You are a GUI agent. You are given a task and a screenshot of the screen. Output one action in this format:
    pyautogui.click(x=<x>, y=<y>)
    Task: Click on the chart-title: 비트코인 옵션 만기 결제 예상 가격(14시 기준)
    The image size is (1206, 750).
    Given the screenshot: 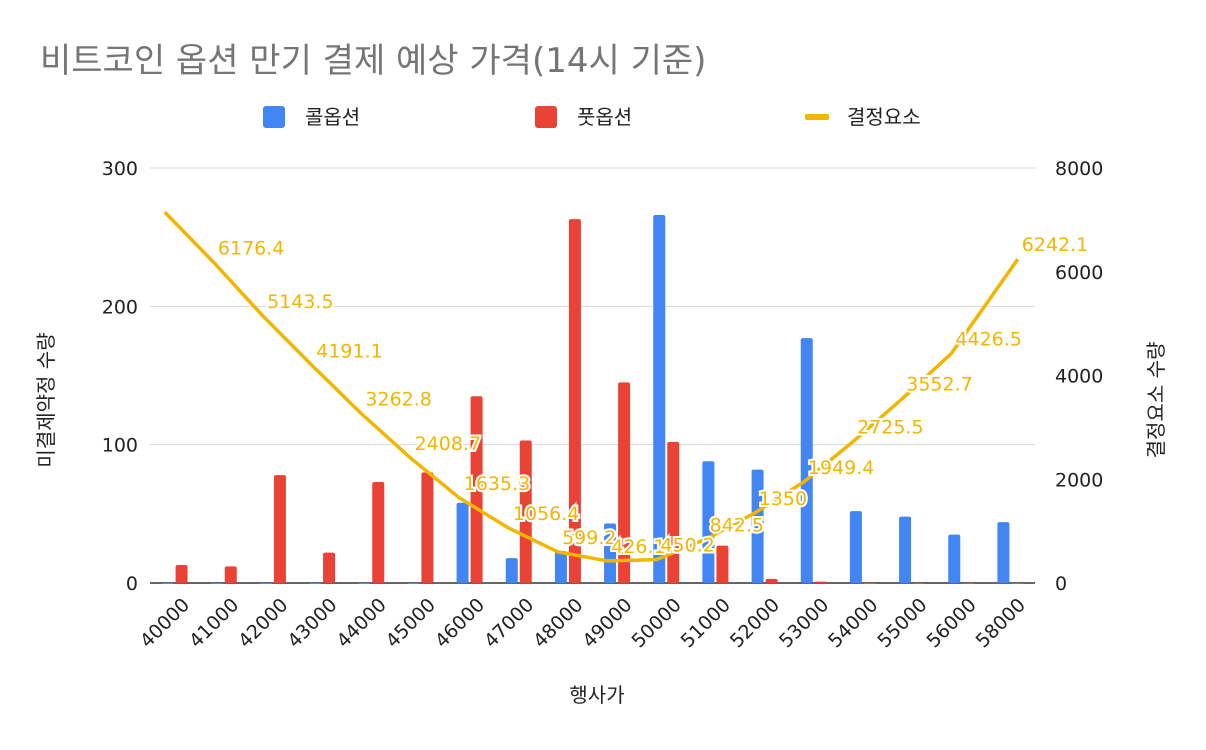 What is the action you would take?
    pyautogui.click(x=373, y=61)
    